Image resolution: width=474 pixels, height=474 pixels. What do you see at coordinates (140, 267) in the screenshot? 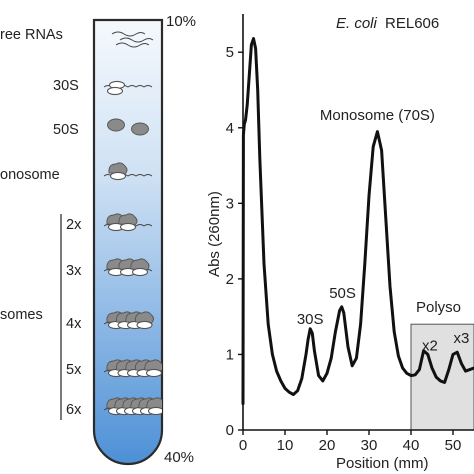
I see `polysome-3x-ribosome` at bounding box center [140, 267].